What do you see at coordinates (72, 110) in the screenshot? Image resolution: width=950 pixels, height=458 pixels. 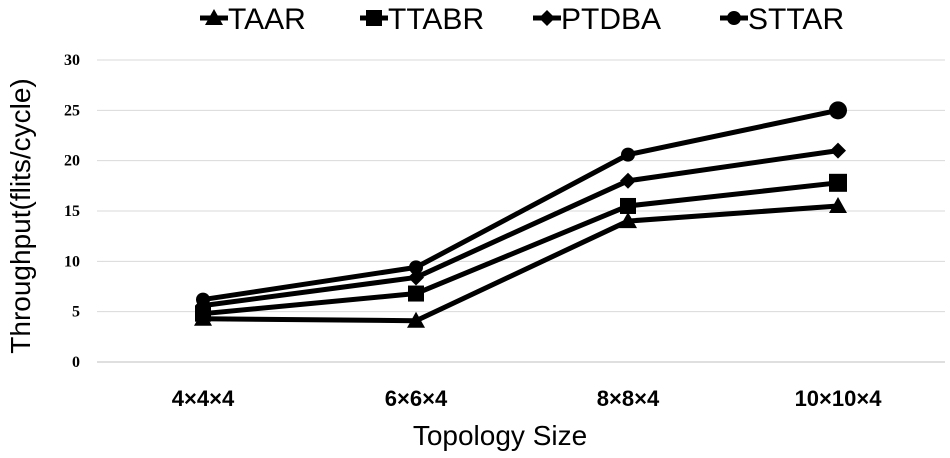 I see `y-tick-label: 25` at bounding box center [72, 110].